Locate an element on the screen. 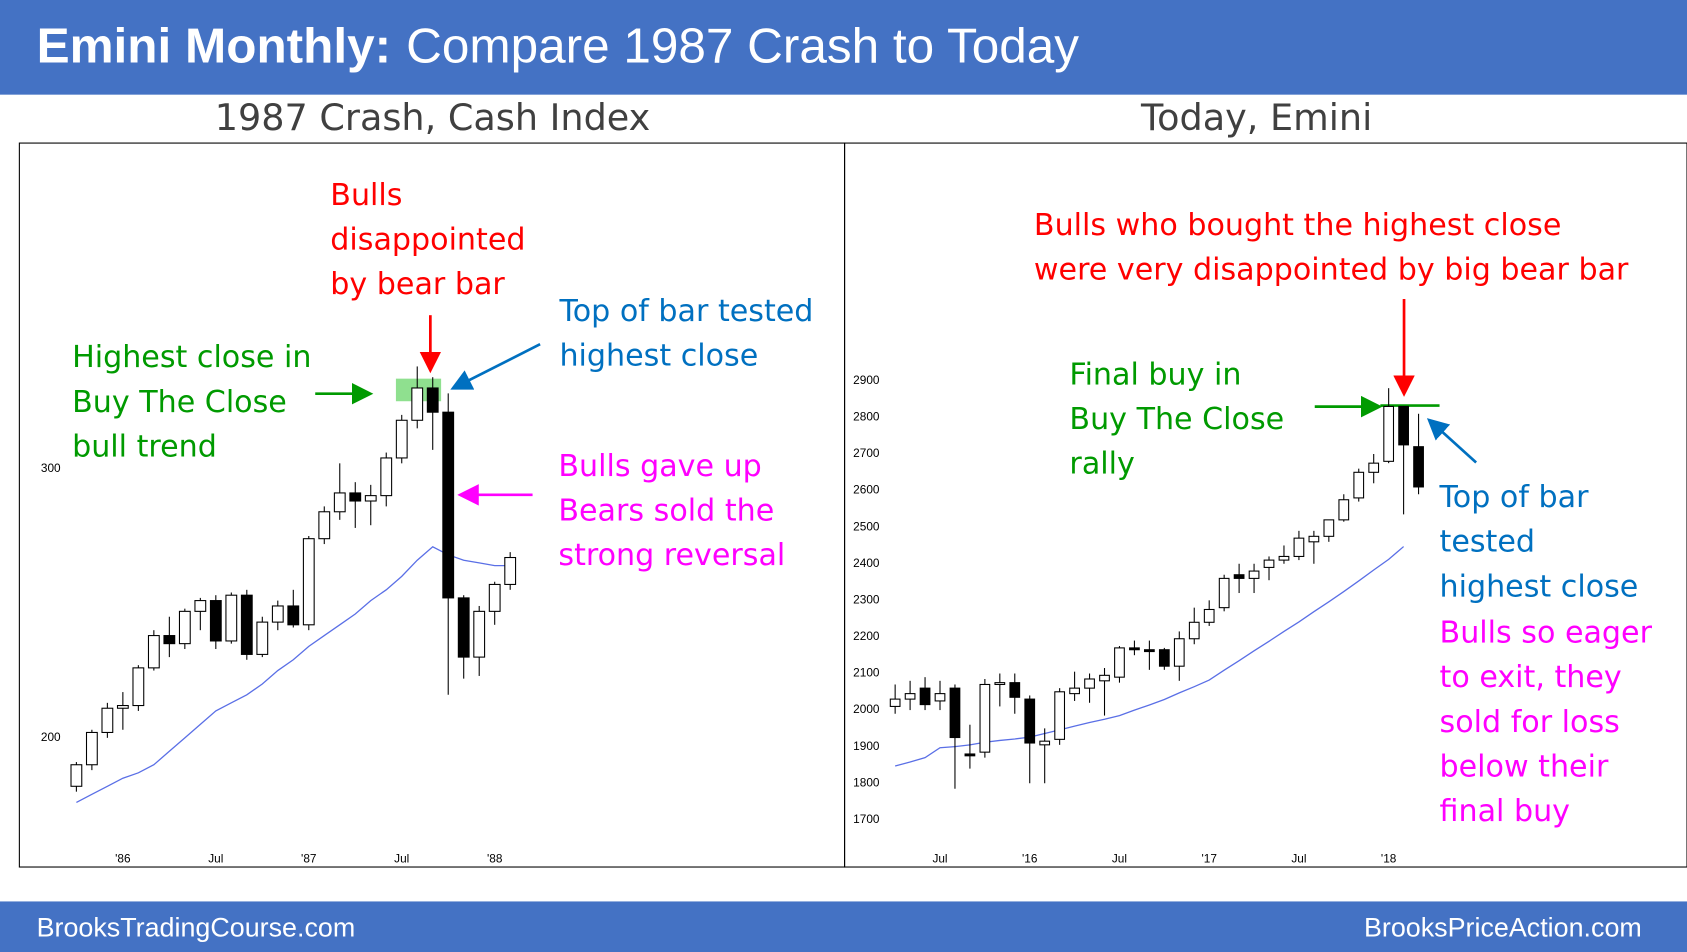 This screenshot has height=952, width=1687. y-tick-label: 2700 is located at coordinates (866, 453).